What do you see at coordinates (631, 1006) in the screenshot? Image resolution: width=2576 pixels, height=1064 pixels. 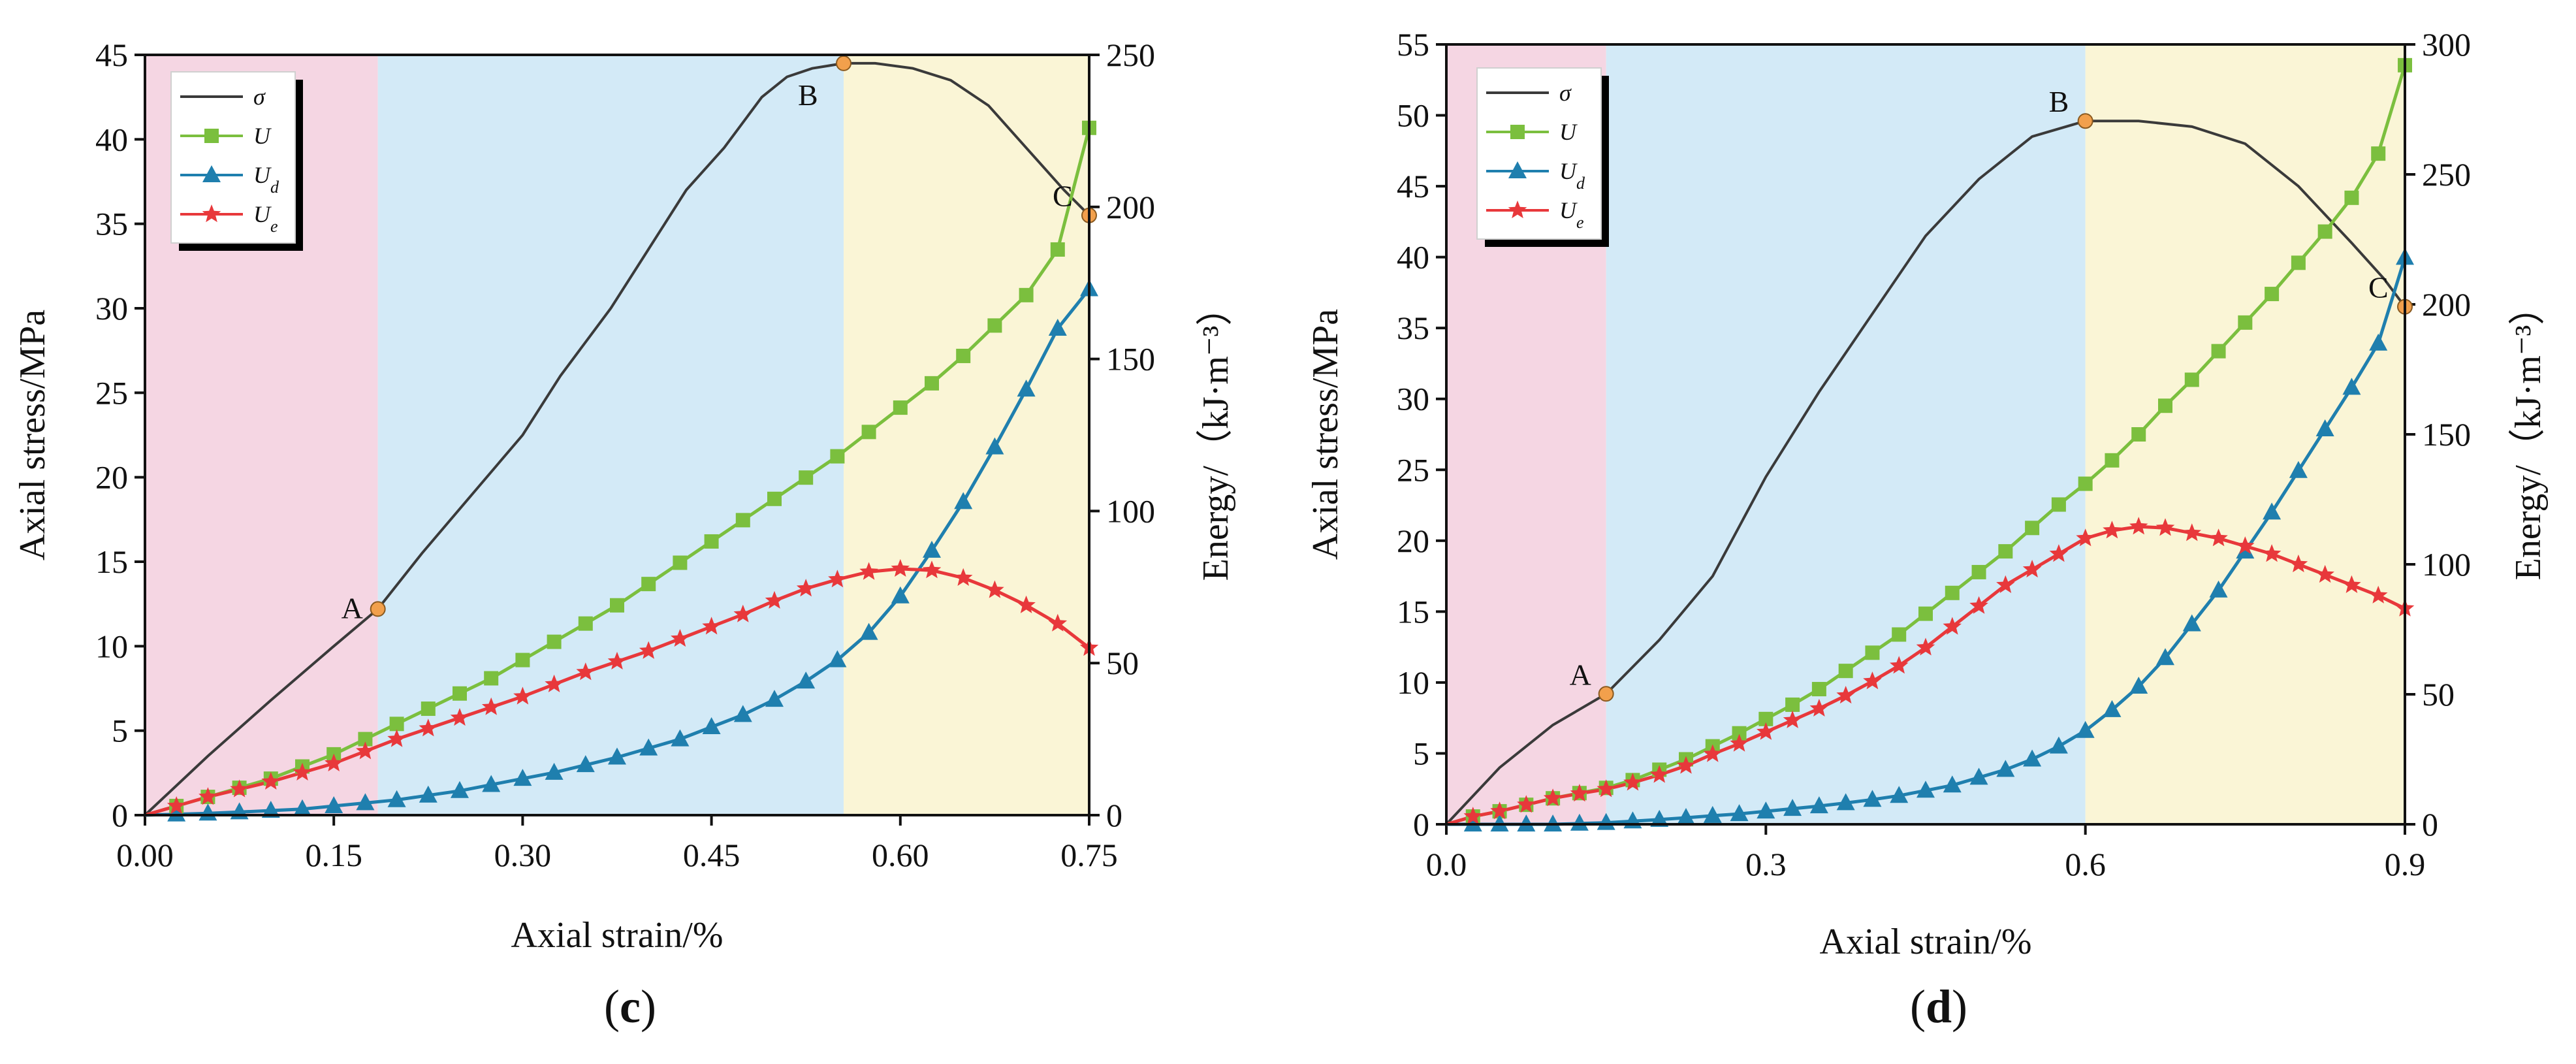 I see `caption-letter: c` at bounding box center [631, 1006].